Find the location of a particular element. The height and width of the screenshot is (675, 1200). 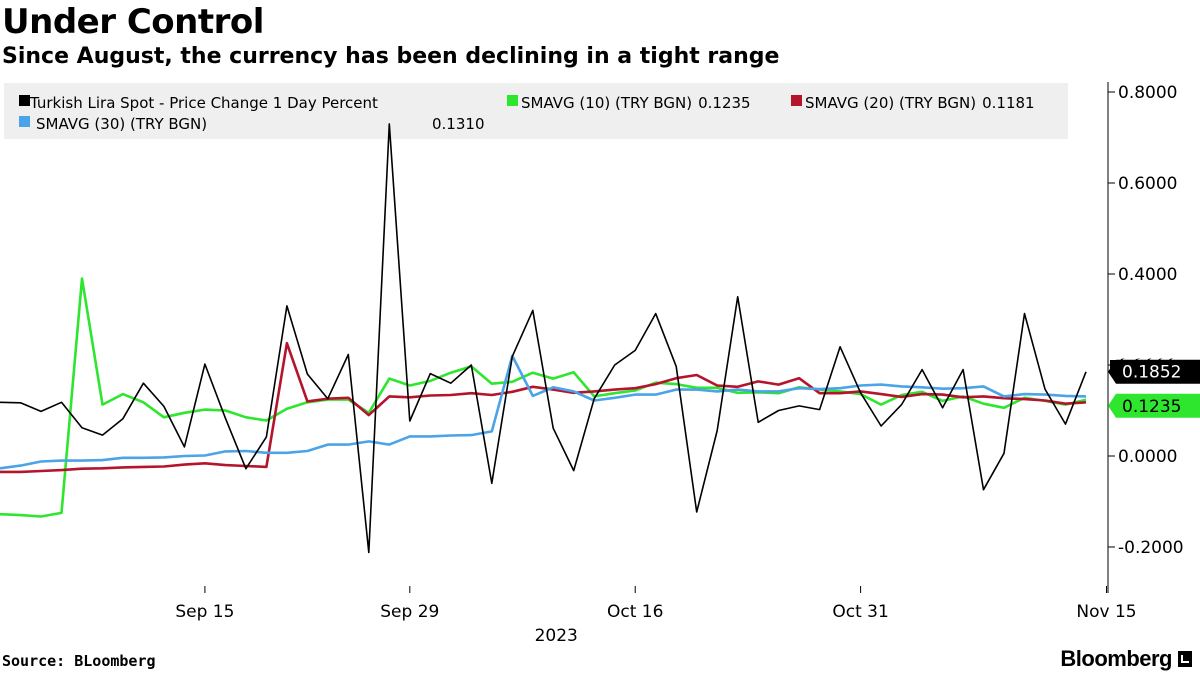

legend-label-2: SMAVG (20) (TRY BGN) is located at coordinates (890, 103).